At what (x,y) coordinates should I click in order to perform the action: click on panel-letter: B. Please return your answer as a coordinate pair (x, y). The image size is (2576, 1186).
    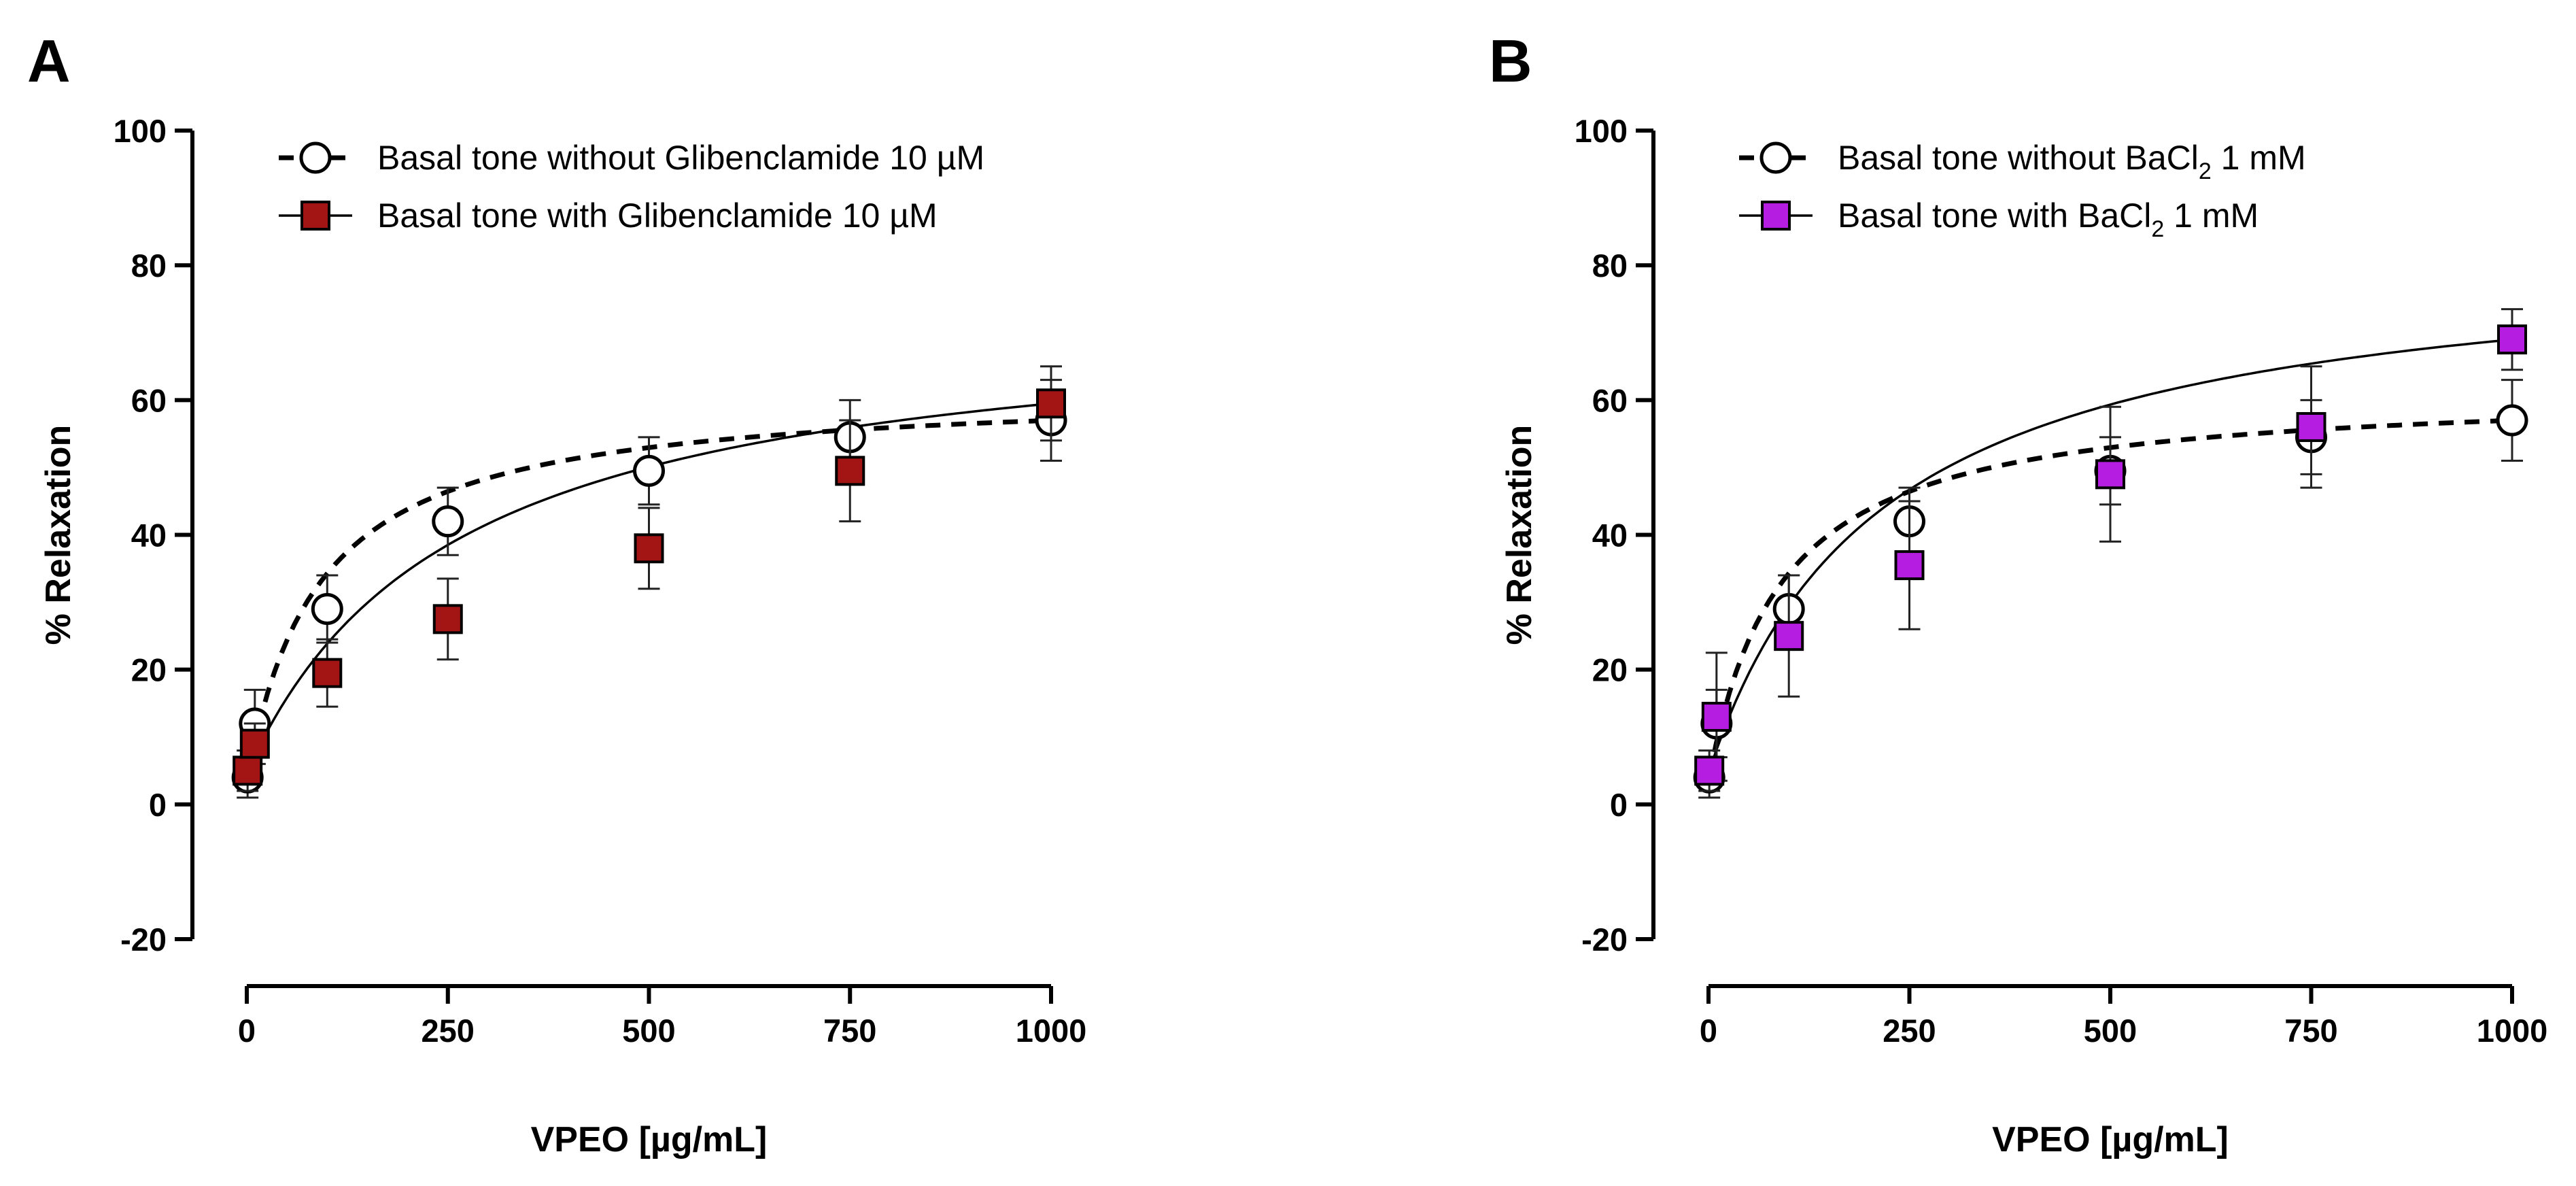
    Looking at the image, I should click on (1510, 61).